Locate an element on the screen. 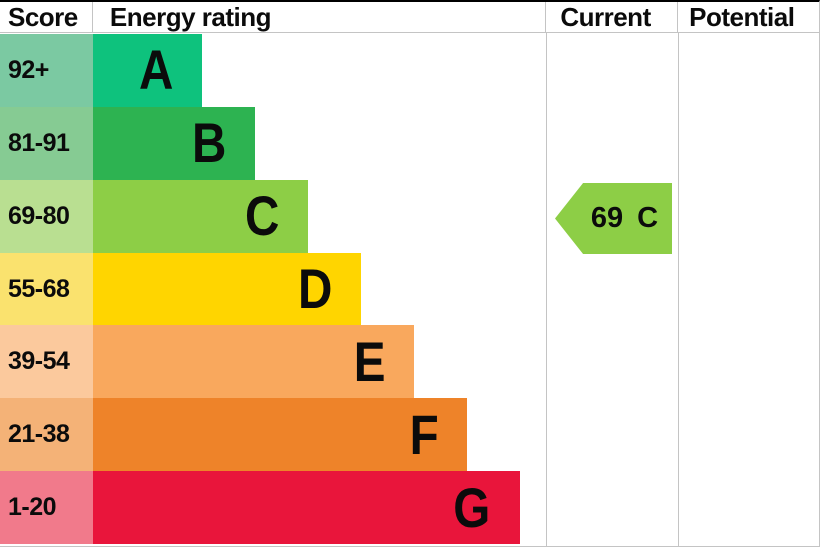 Image resolution: width=820 pixels, height=547 pixels. current-column-divider is located at coordinates (546, 289).